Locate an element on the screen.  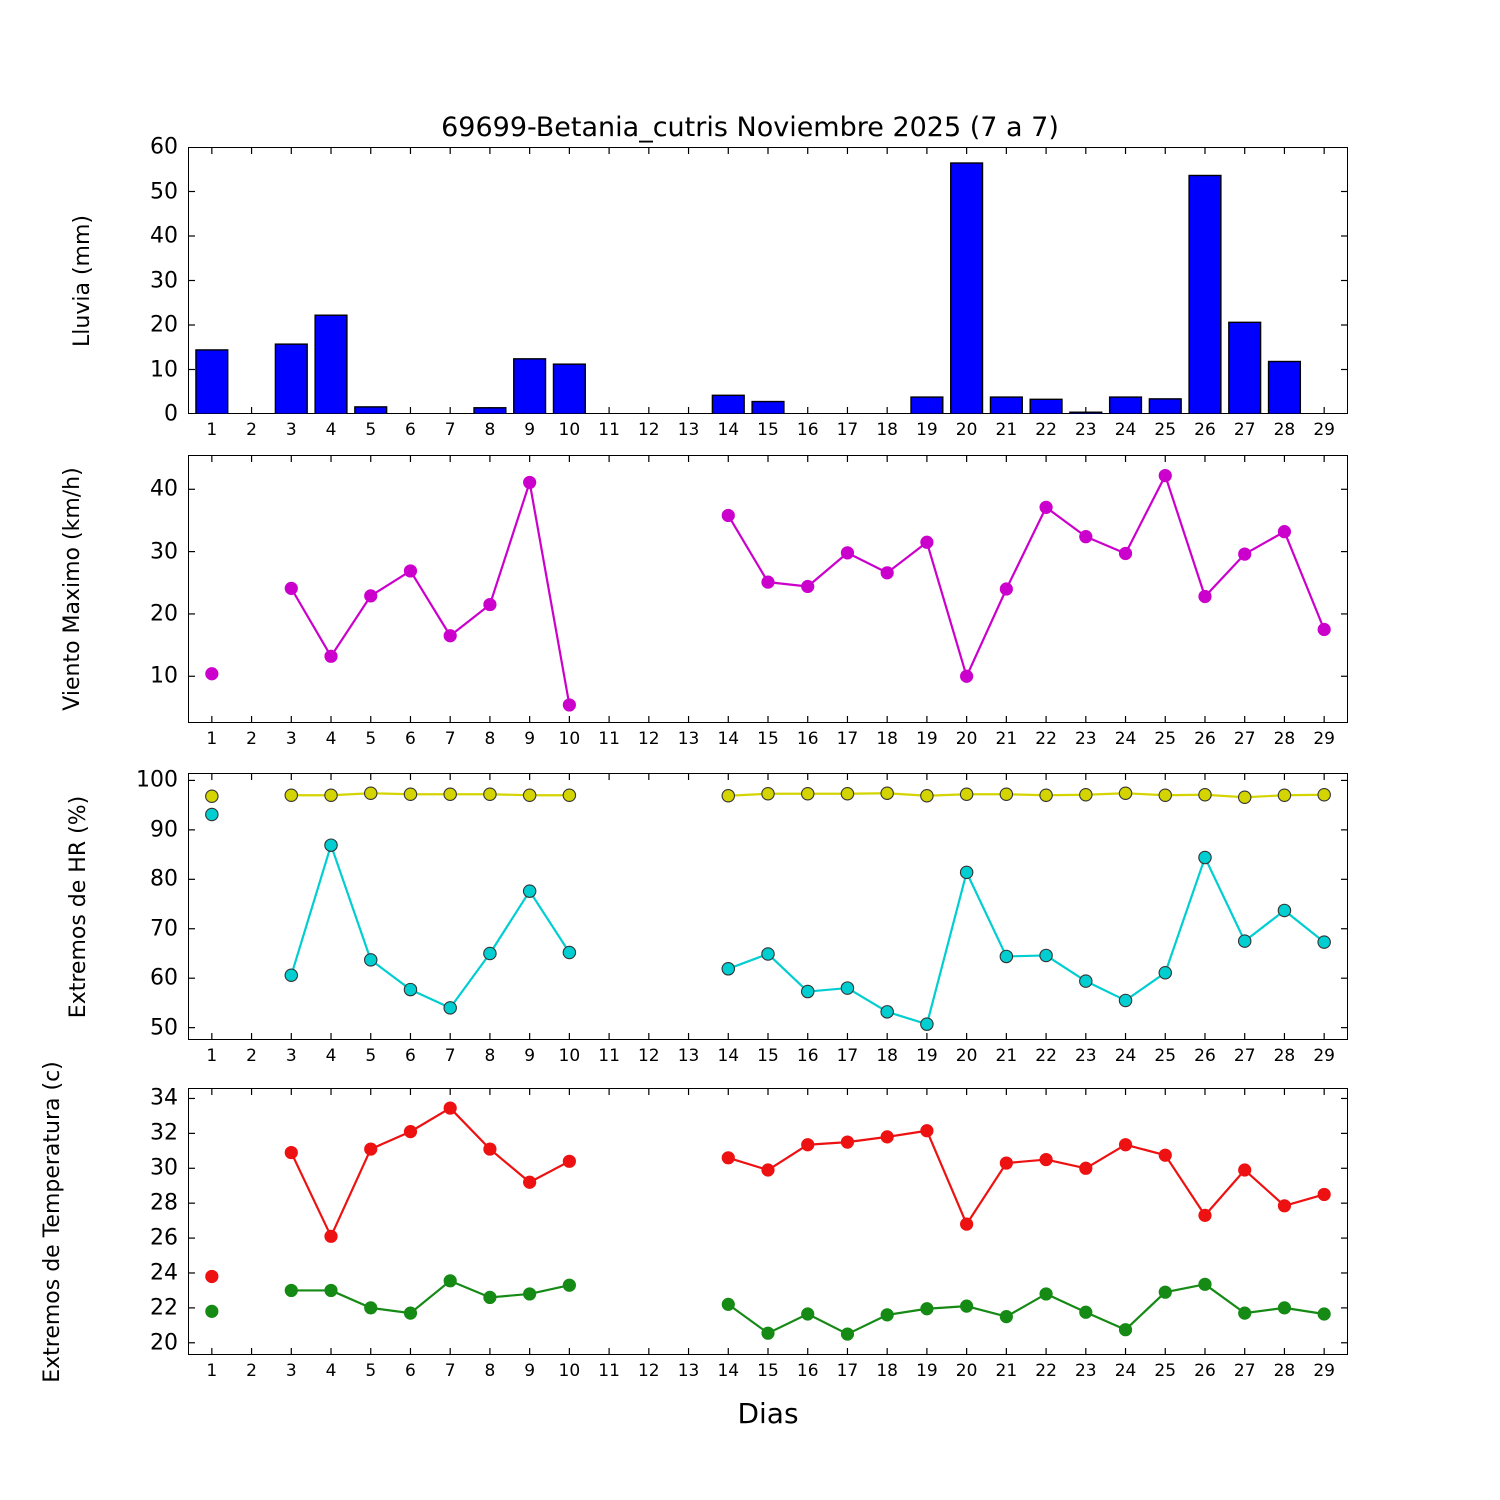
plot-area-hr is located at coordinates (768, 906).